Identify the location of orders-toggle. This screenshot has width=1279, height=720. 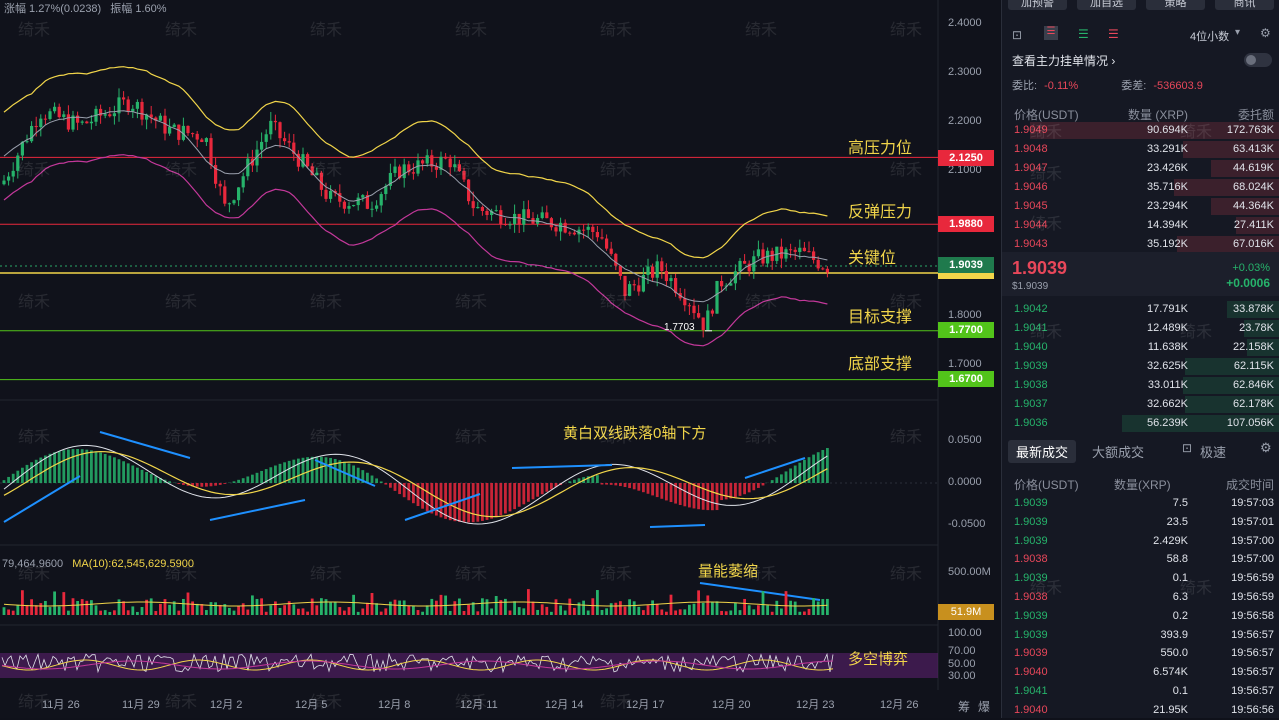
(1258, 60).